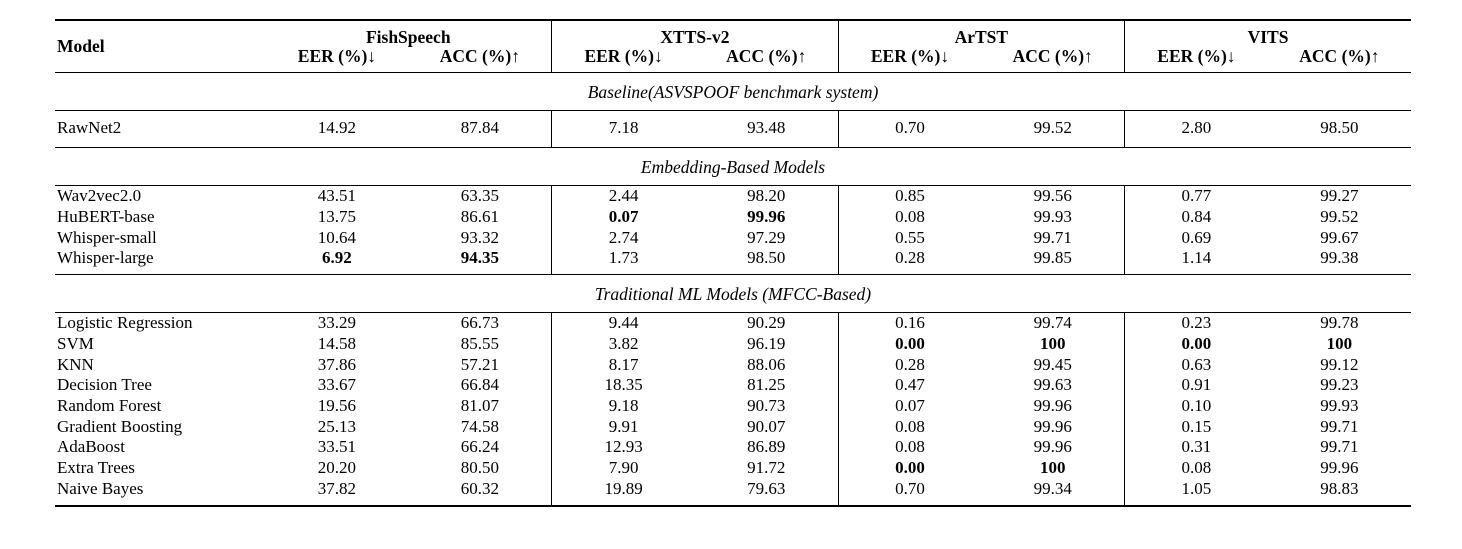  I want to click on cell-xtts-acc: 98.20, so click(766, 196).